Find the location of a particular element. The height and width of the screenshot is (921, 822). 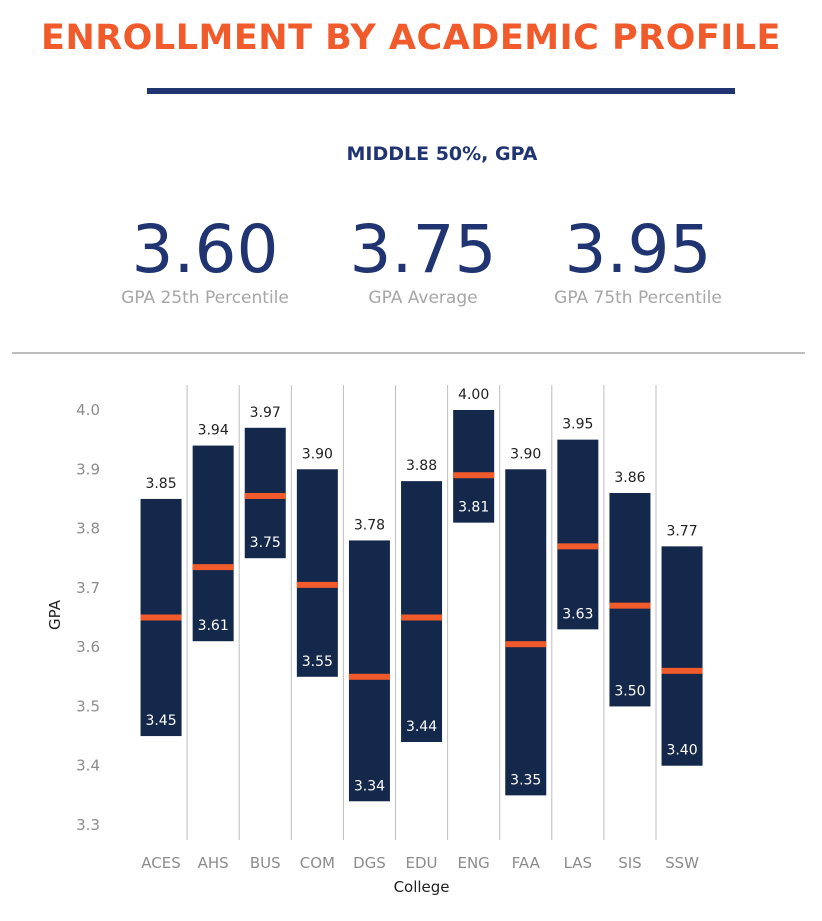

data-label-high: 3.77 is located at coordinates (681, 531).